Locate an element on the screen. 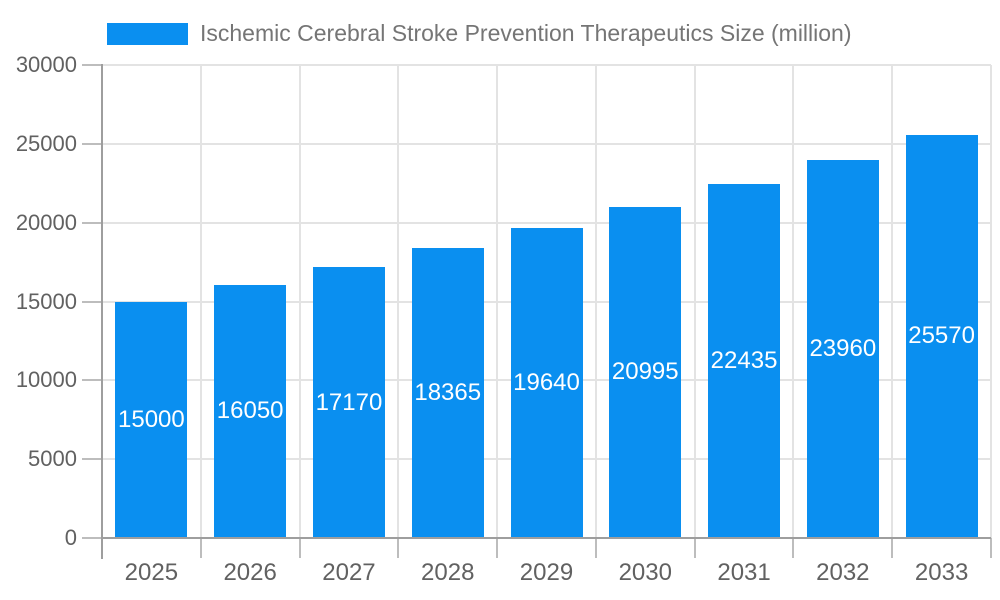  bar-2028: 18365 is located at coordinates (447, 393).